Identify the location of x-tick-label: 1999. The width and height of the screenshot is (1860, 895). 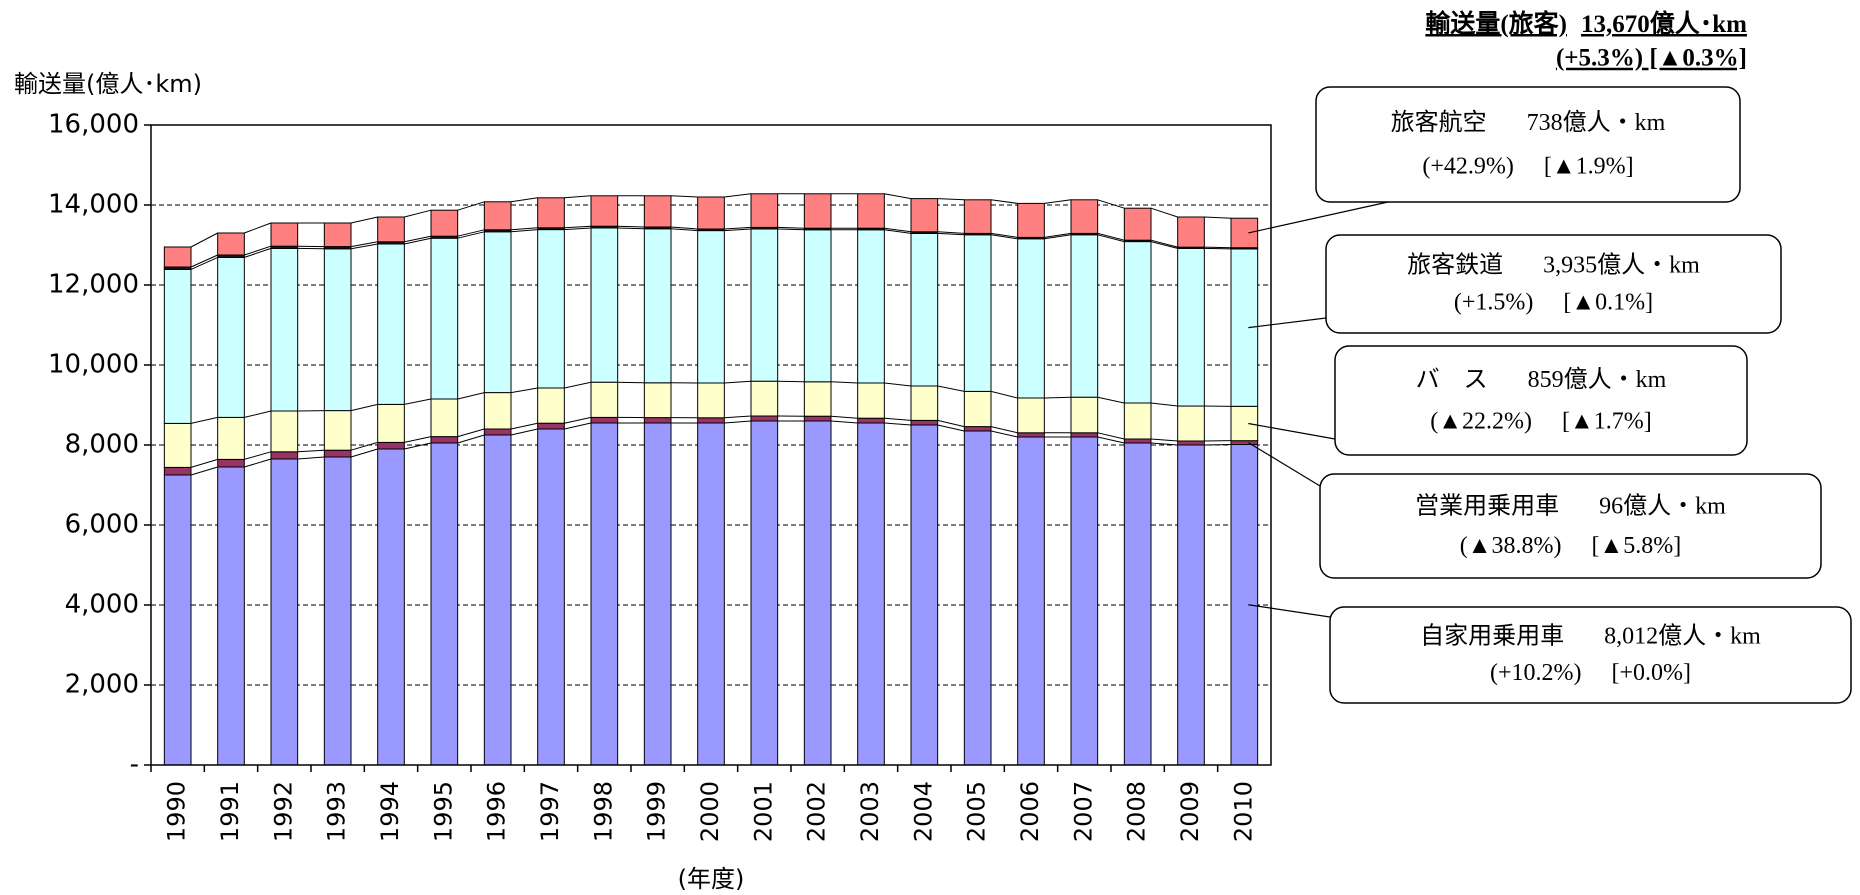
(657, 811).